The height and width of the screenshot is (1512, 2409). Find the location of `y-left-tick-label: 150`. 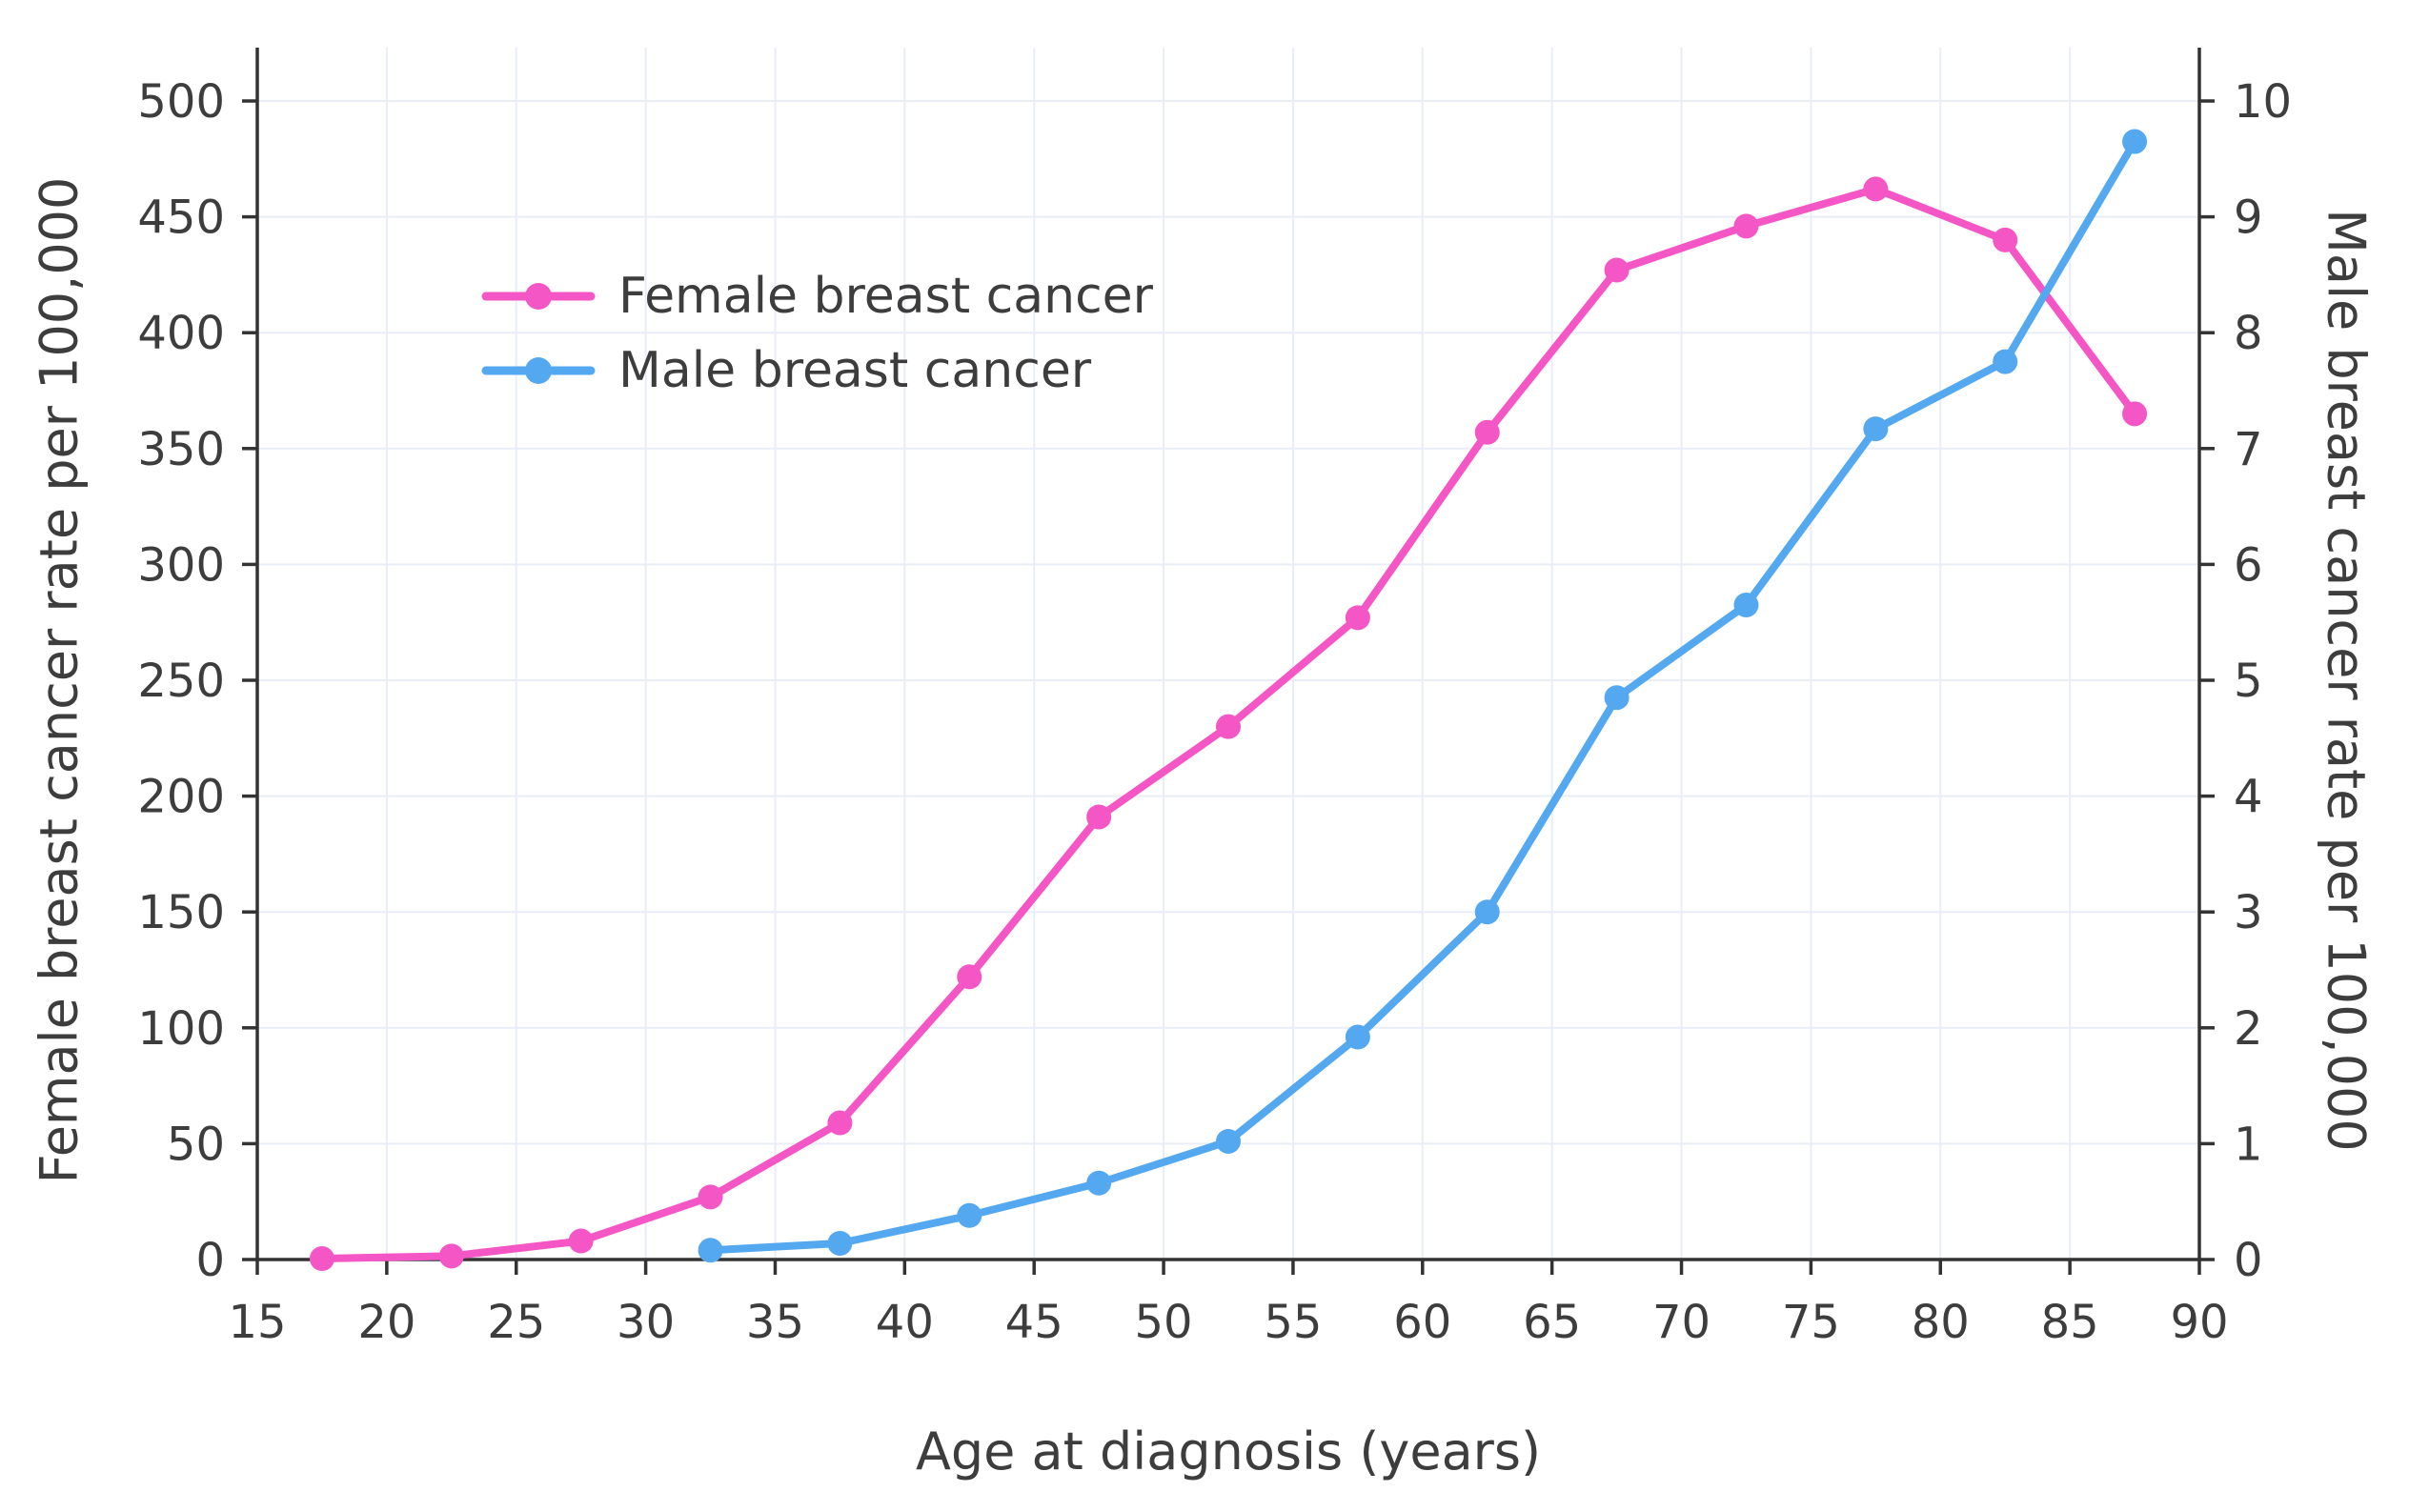

y-left-tick-label: 150 is located at coordinates (181, 912).